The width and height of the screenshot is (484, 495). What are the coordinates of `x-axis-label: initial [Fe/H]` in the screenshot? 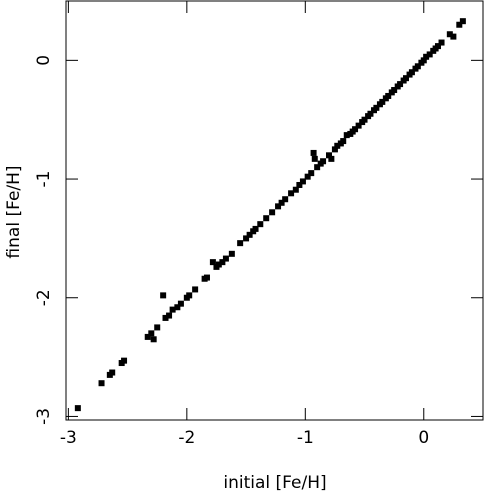 It's located at (274, 483).